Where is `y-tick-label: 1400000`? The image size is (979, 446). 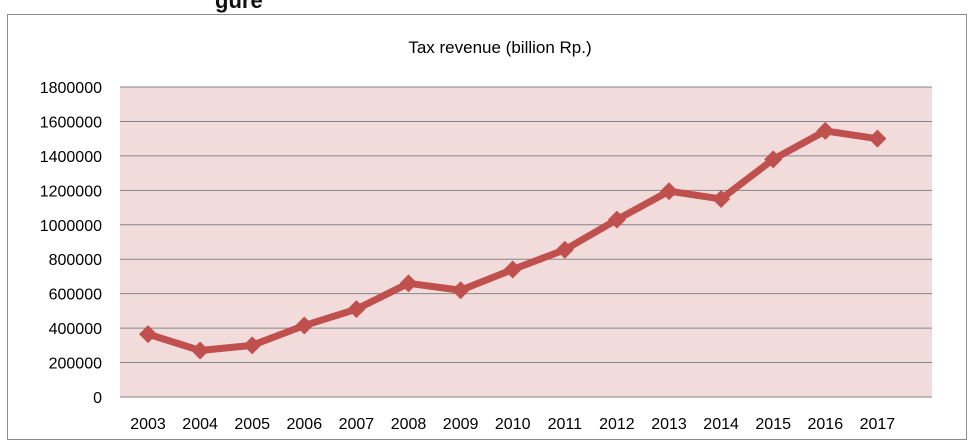
y-tick-label: 1400000 is located at coordinates (71, 157).